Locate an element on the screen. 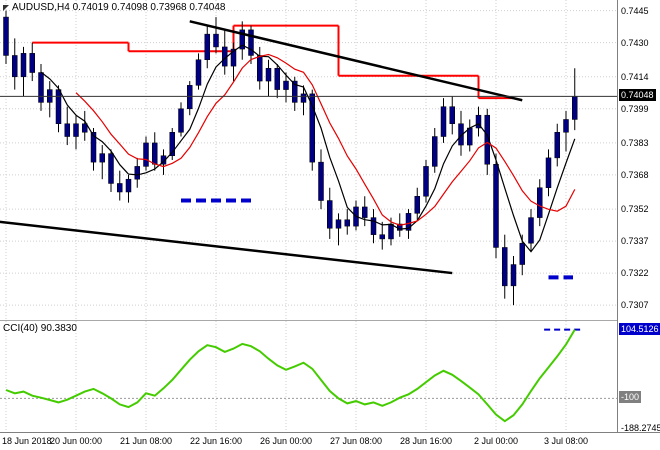 Image resolution: width=660 pixels, height=450 pixels. price-axis-label: 0.7414 is located at coordinates (635, 76).